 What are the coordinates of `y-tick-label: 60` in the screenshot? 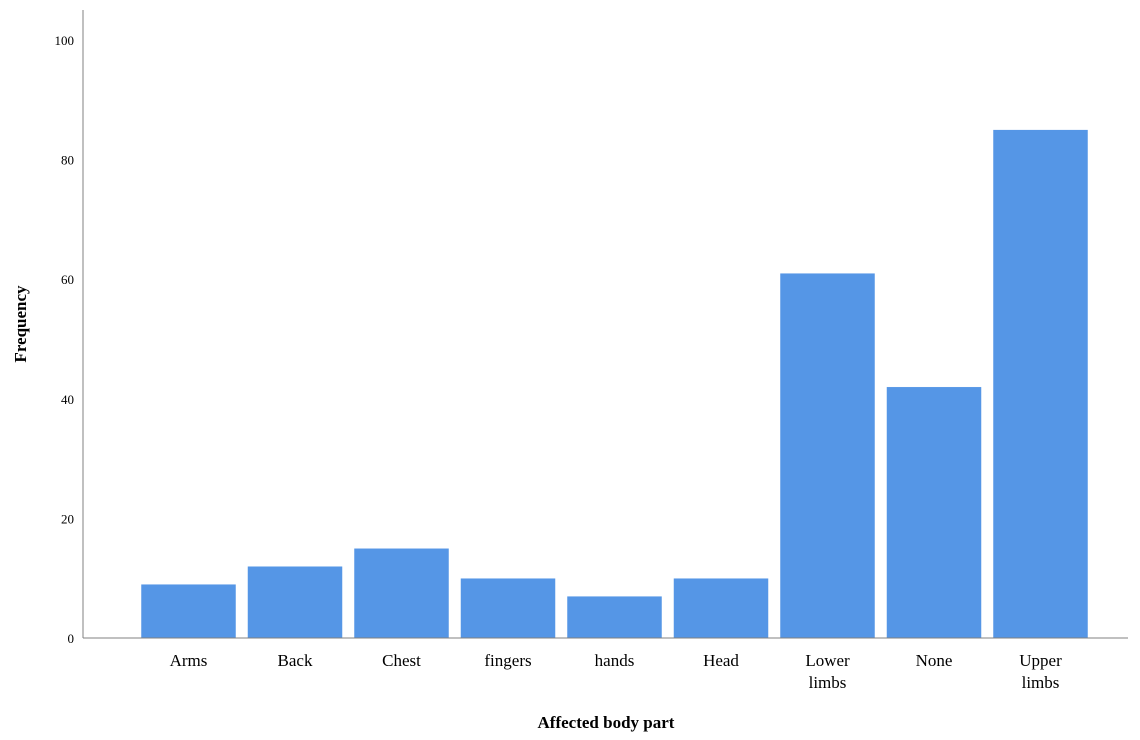 It's located at (67, 279).